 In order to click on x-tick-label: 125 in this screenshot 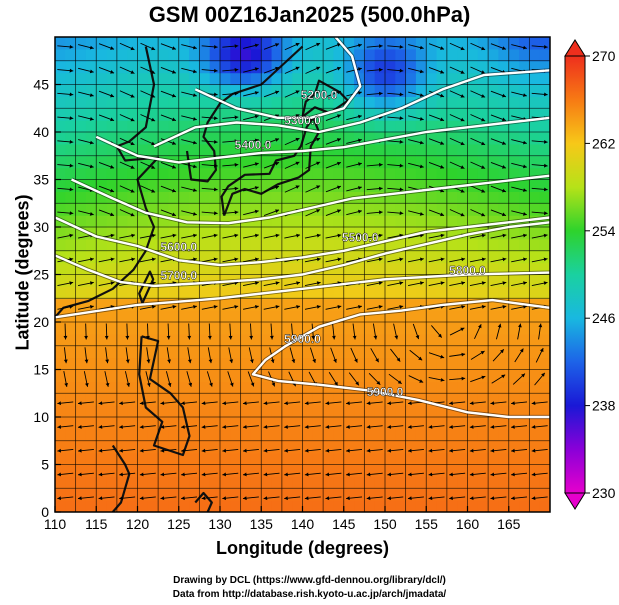, I will do `click(179, 524)`.